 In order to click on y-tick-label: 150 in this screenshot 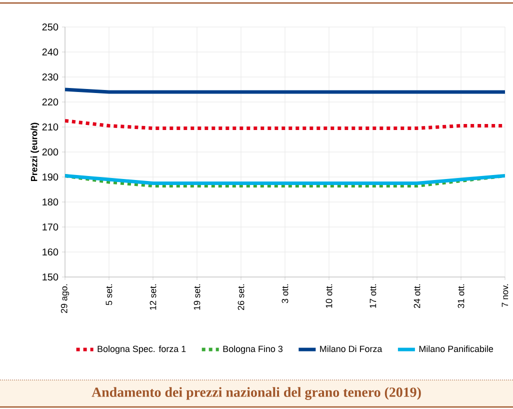, I will do `click(50, 277)`.